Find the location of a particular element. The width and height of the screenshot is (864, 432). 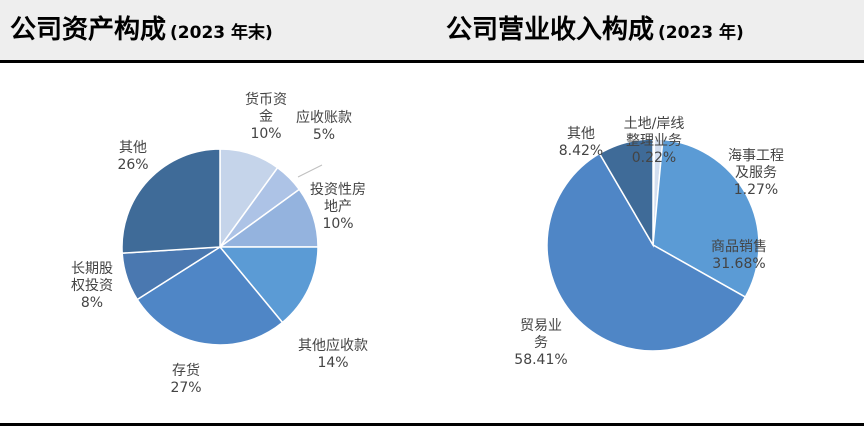

right-chart-title: 公司营业收入构成 (2023 年) is located at coordinates (595, 31).